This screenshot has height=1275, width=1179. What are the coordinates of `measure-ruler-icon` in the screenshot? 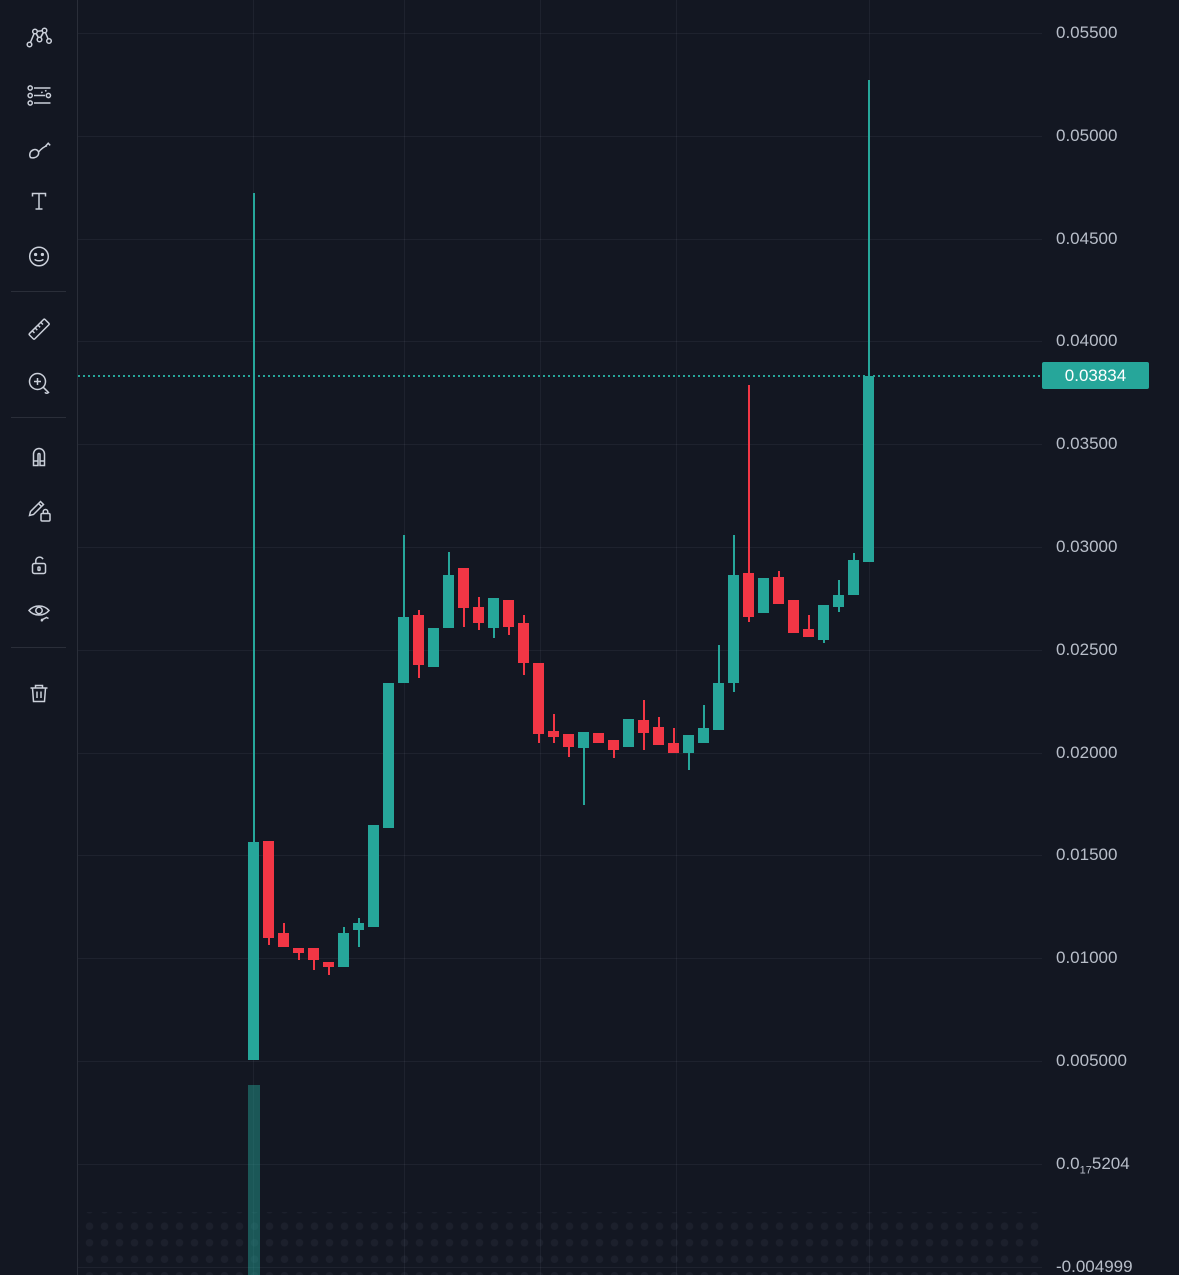 It's located at (39, 329).